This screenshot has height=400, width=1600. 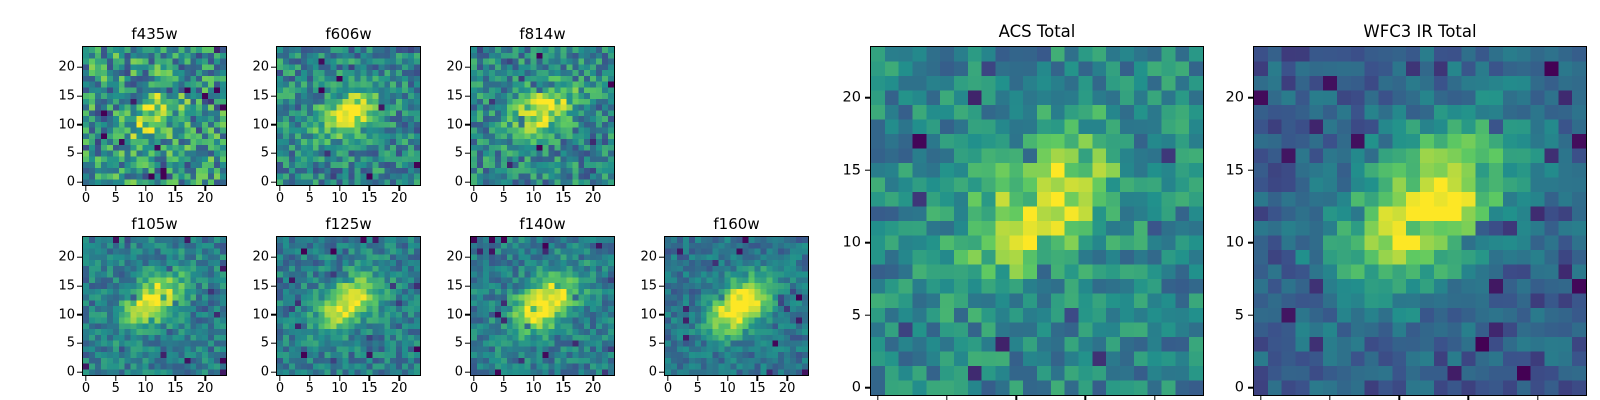 I want to click on heatmap-panel-f606w: f606w 0 5 10 15 20 0 5 10 15 20, so click(x=336, y=116).